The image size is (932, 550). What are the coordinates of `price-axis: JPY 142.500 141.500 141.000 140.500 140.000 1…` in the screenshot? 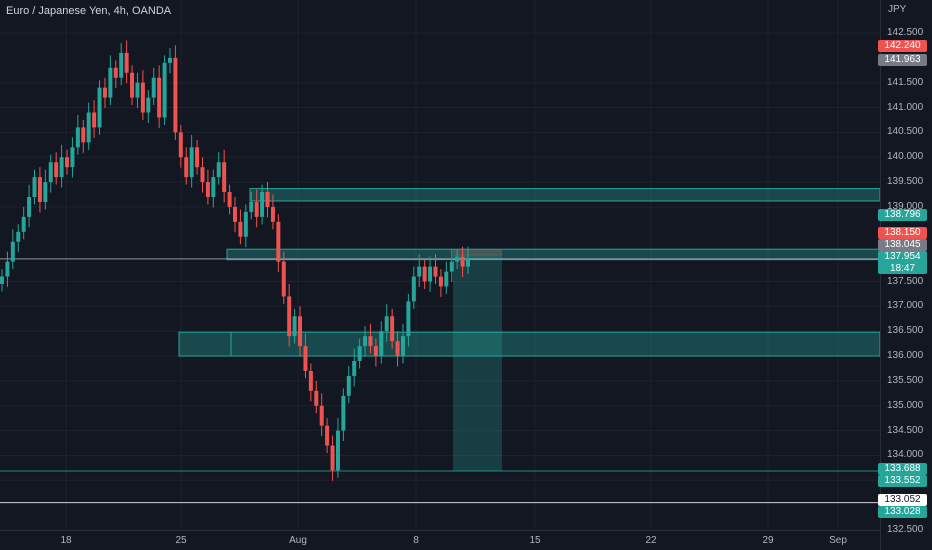 It's located at (905, 275).